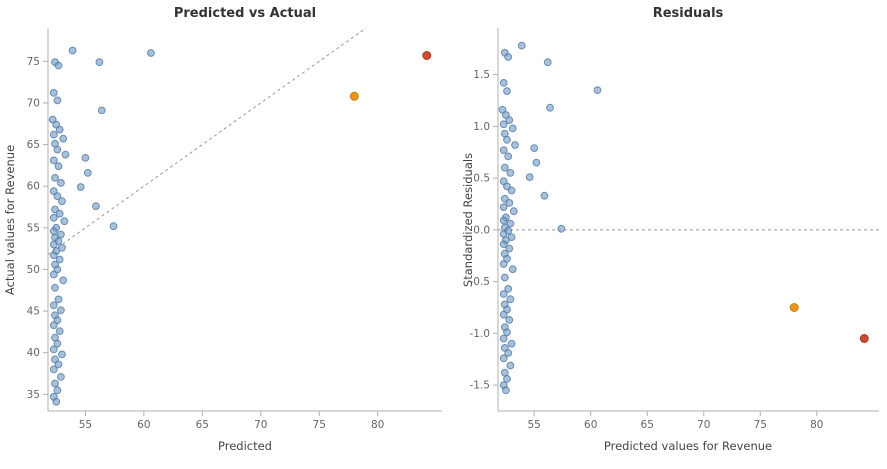  Describe the element at coordinates (481, 230) in the screenshot. I see `y-tick-label: 0.0` at that location.